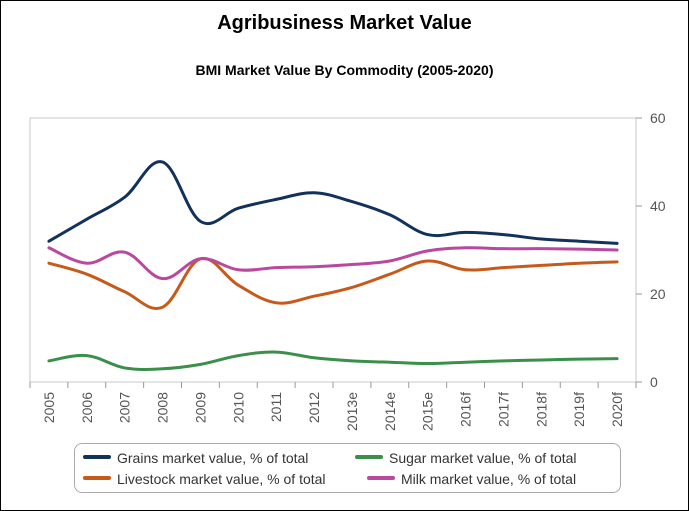 The width and height of the screenshot is (689, 511). I want to click on x-tick-label: 2017f, so click(503, 409).